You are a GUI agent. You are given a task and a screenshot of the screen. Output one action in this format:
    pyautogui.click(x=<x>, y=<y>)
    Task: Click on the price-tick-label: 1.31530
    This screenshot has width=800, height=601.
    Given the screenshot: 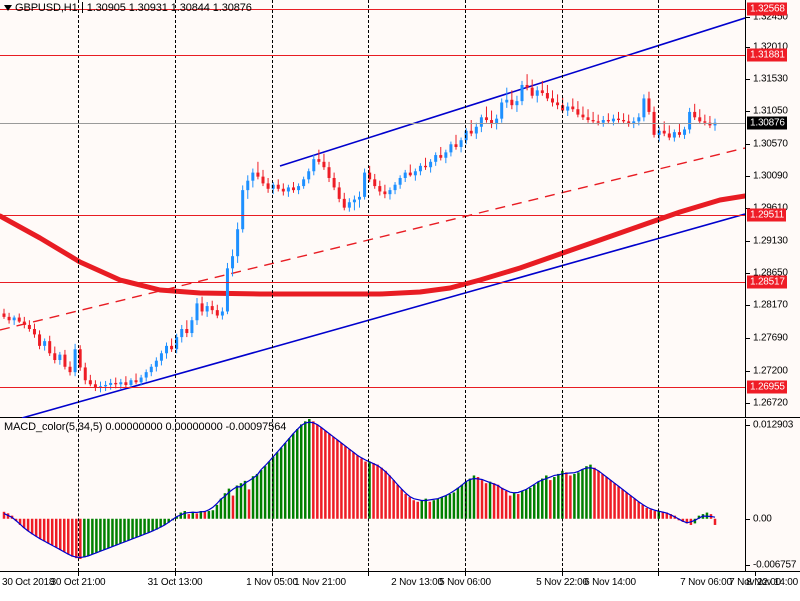 What is the action you would take?
    pyautogui.click(x=770, y=79)
    